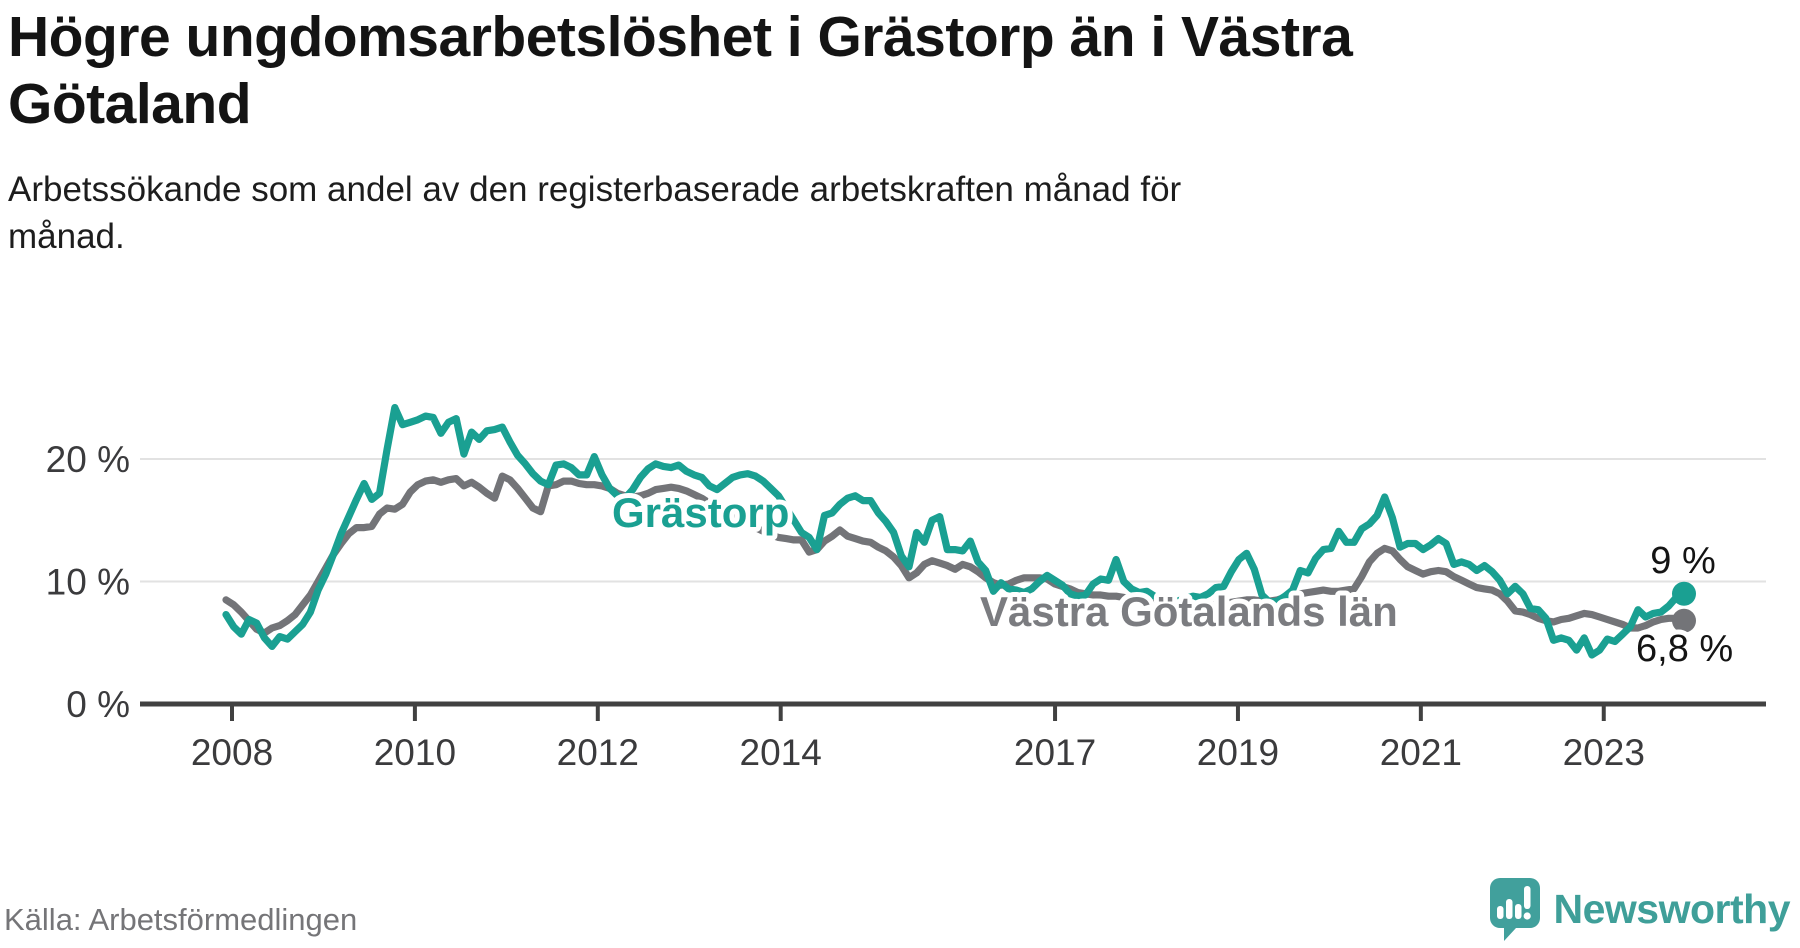 The image size is (1800, 948). Describe the element at coordinates (66, 236) in the screenshot. I see `subtitle-line-2: månad.` at that location.